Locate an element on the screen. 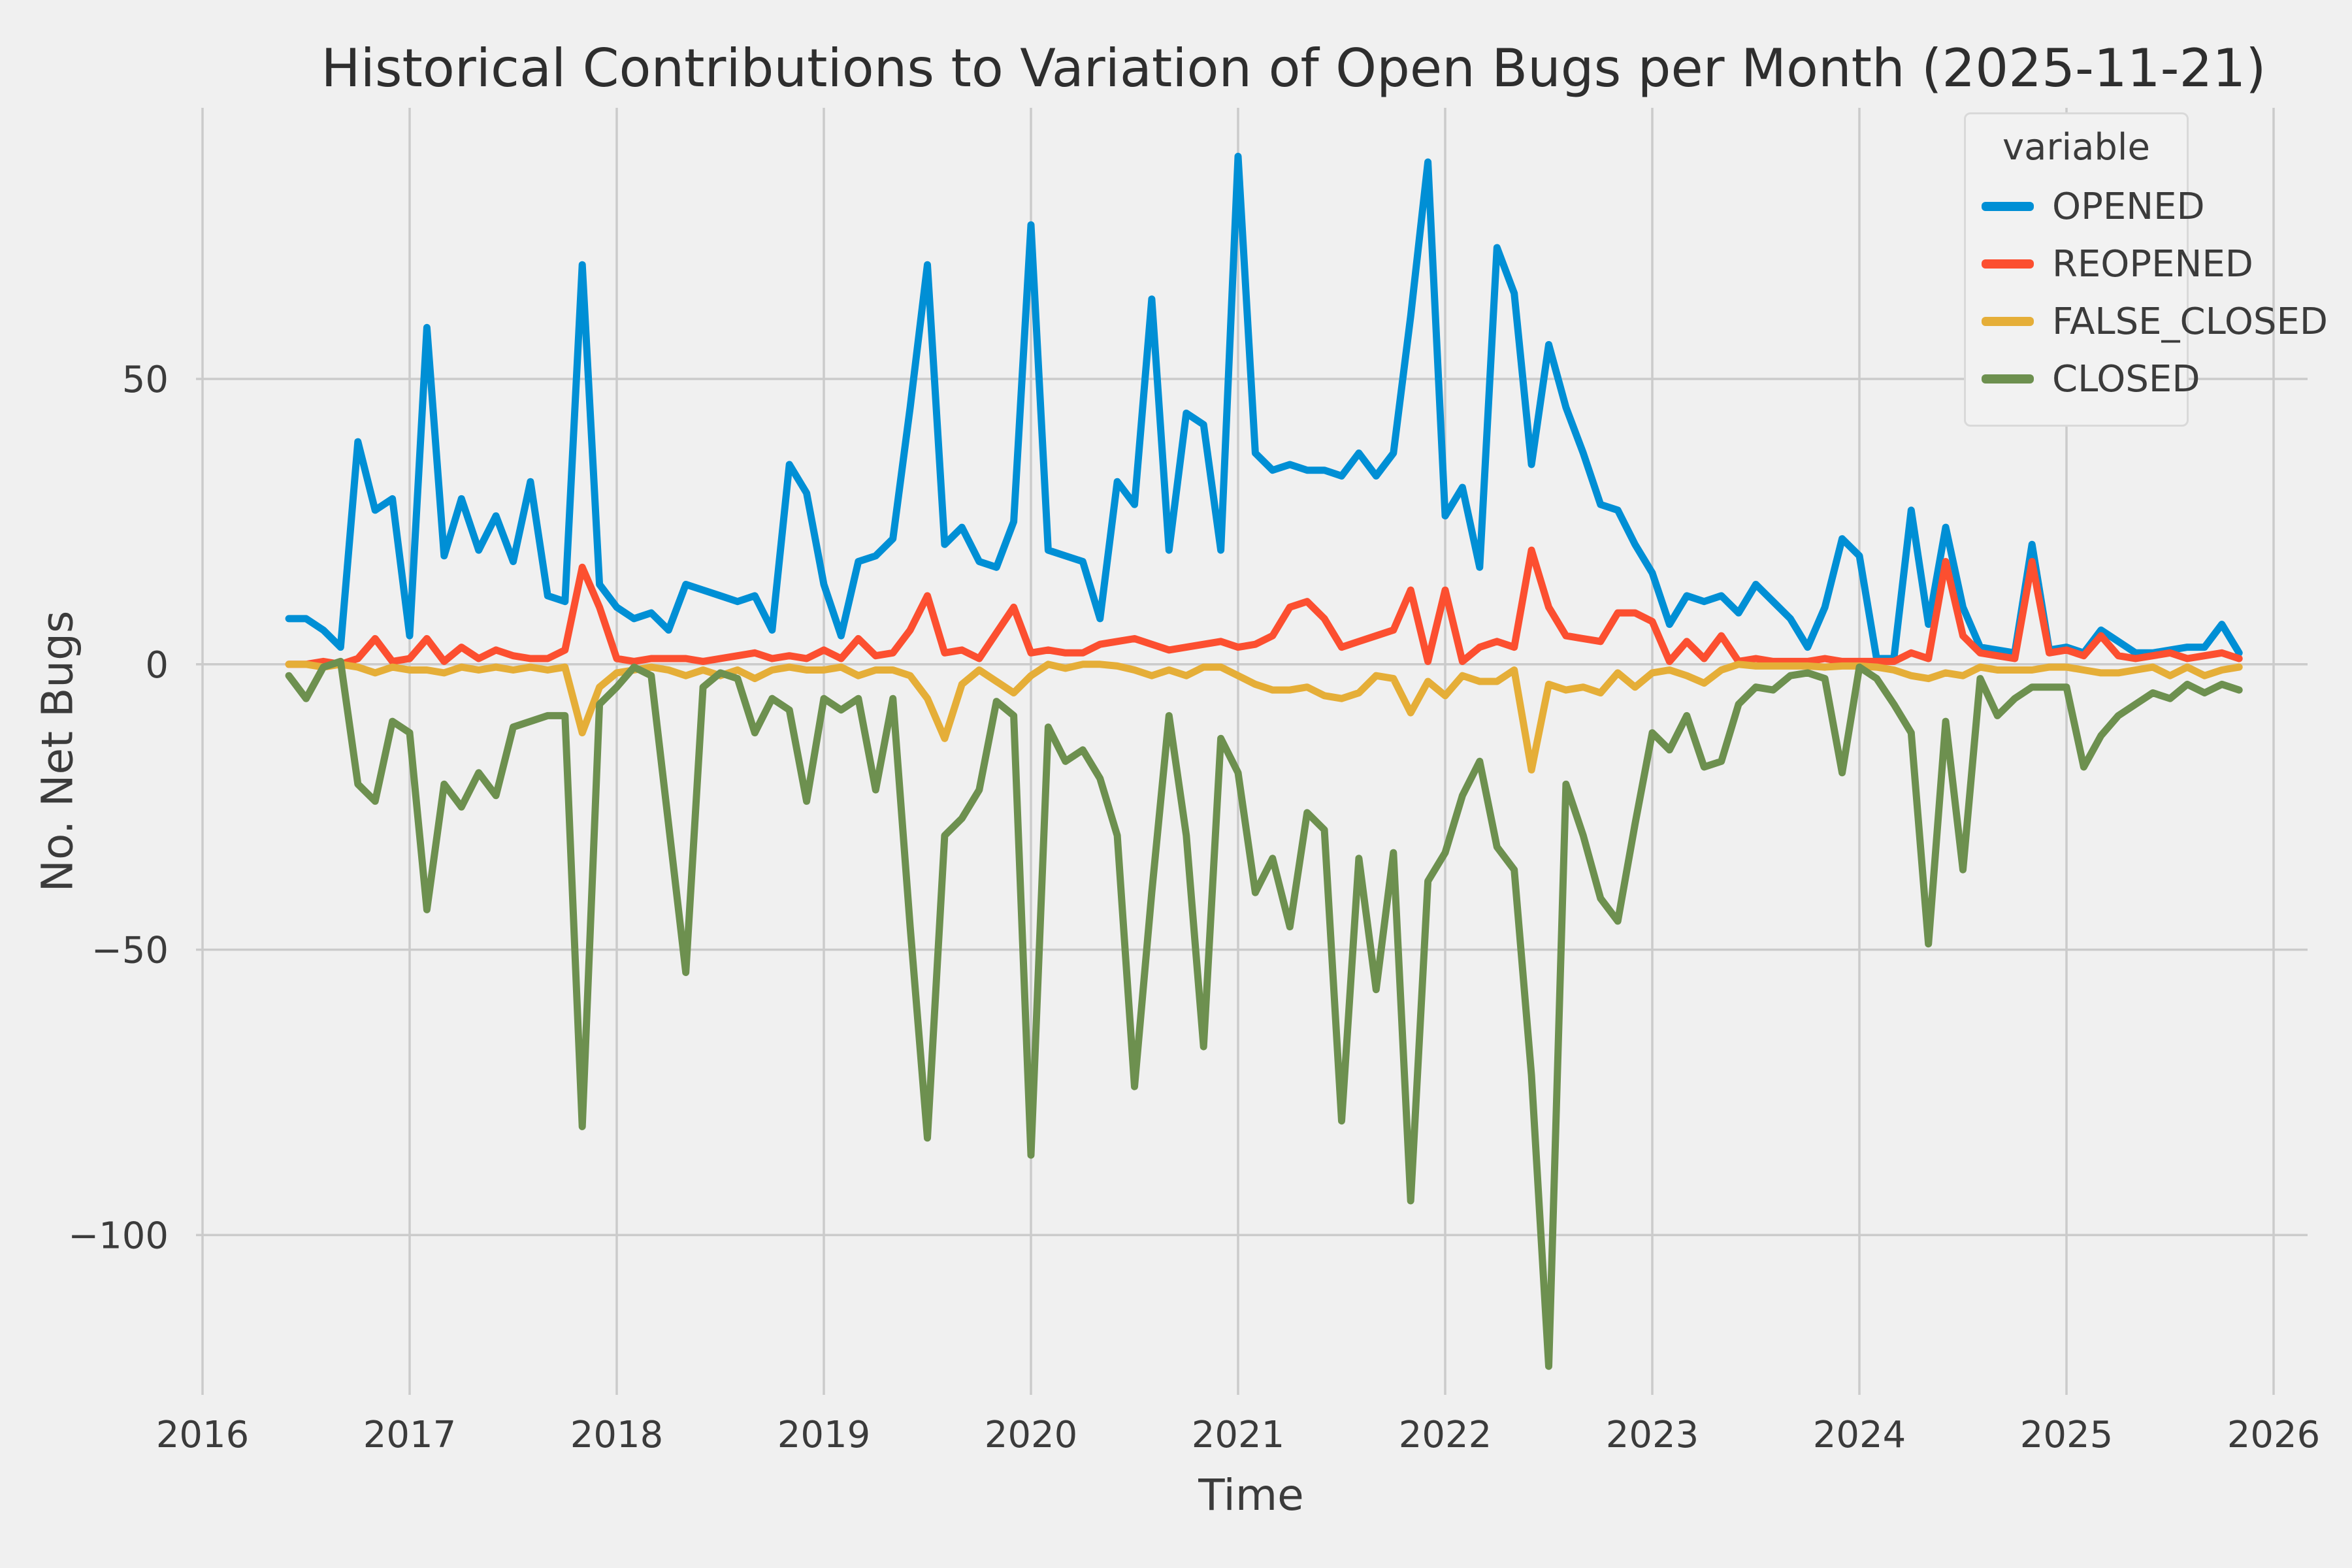 Image resolution: width=2352 pixels, height=1568 pixels. legend-swatch-FALSE_CLOSED is located at coordinates (2008, 321).